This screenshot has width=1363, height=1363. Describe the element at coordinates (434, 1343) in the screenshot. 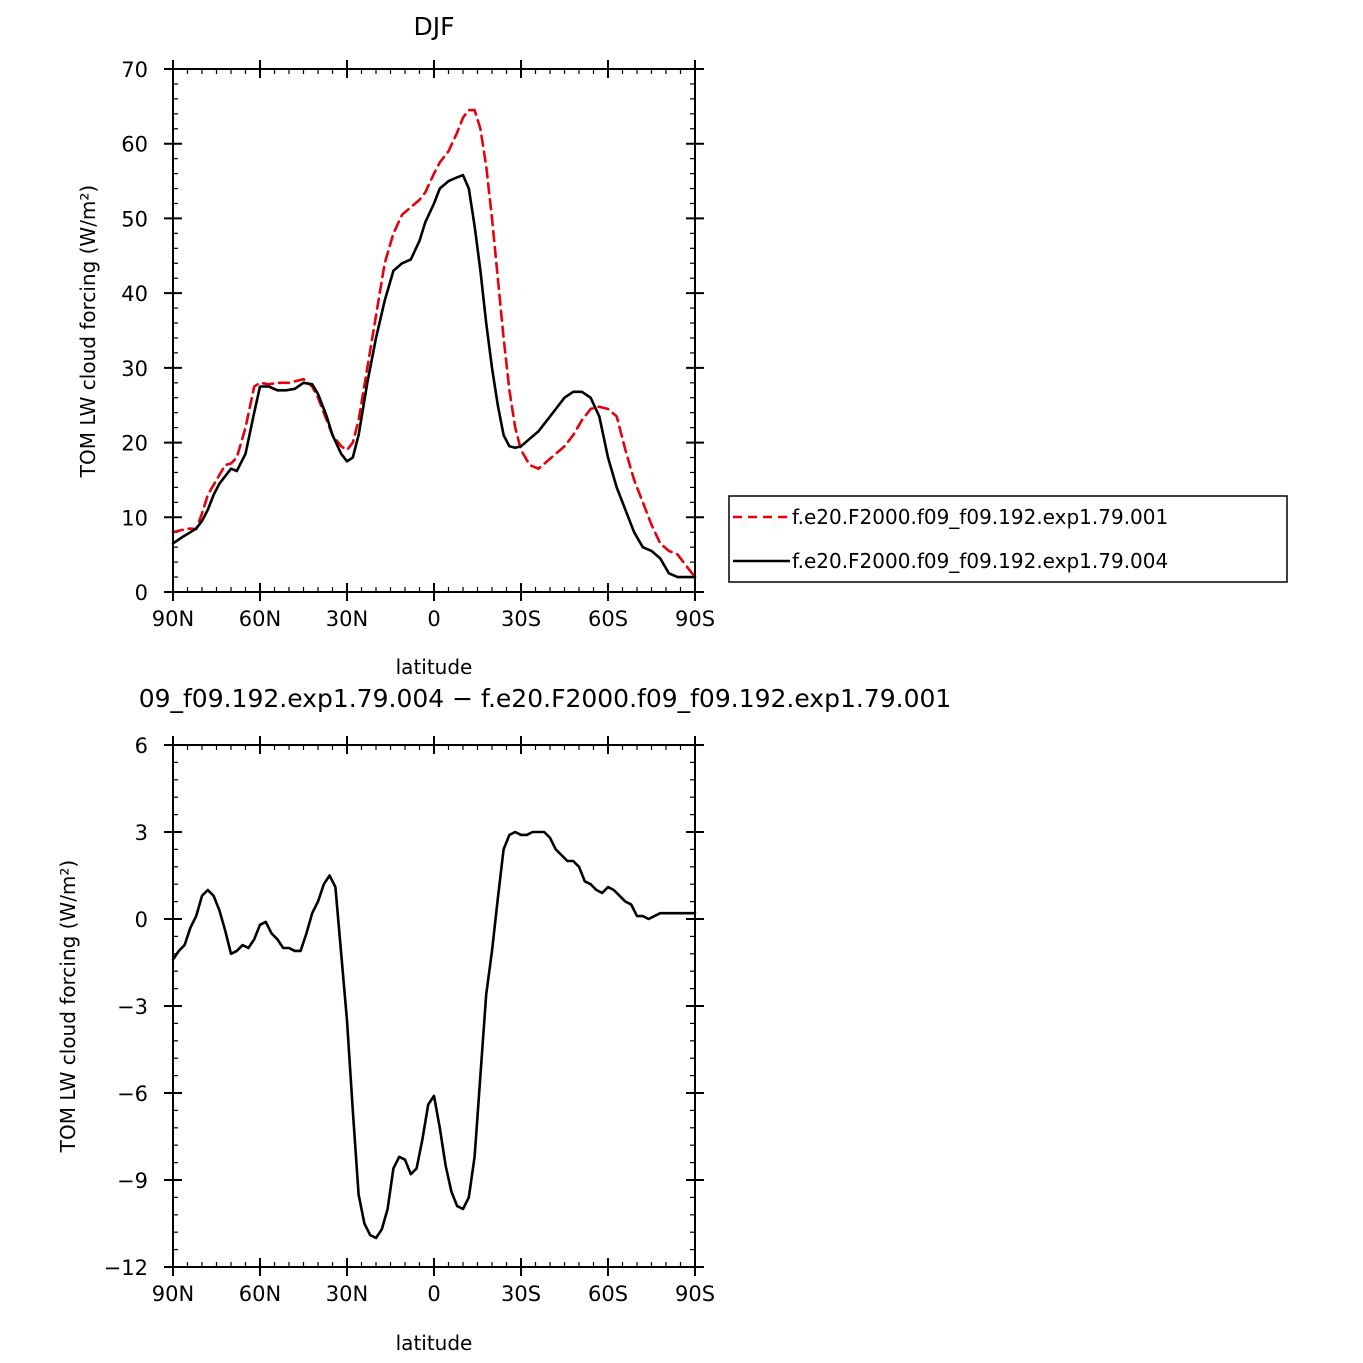

I see `bottom-panel-x-axis-label: latitude` at that location.